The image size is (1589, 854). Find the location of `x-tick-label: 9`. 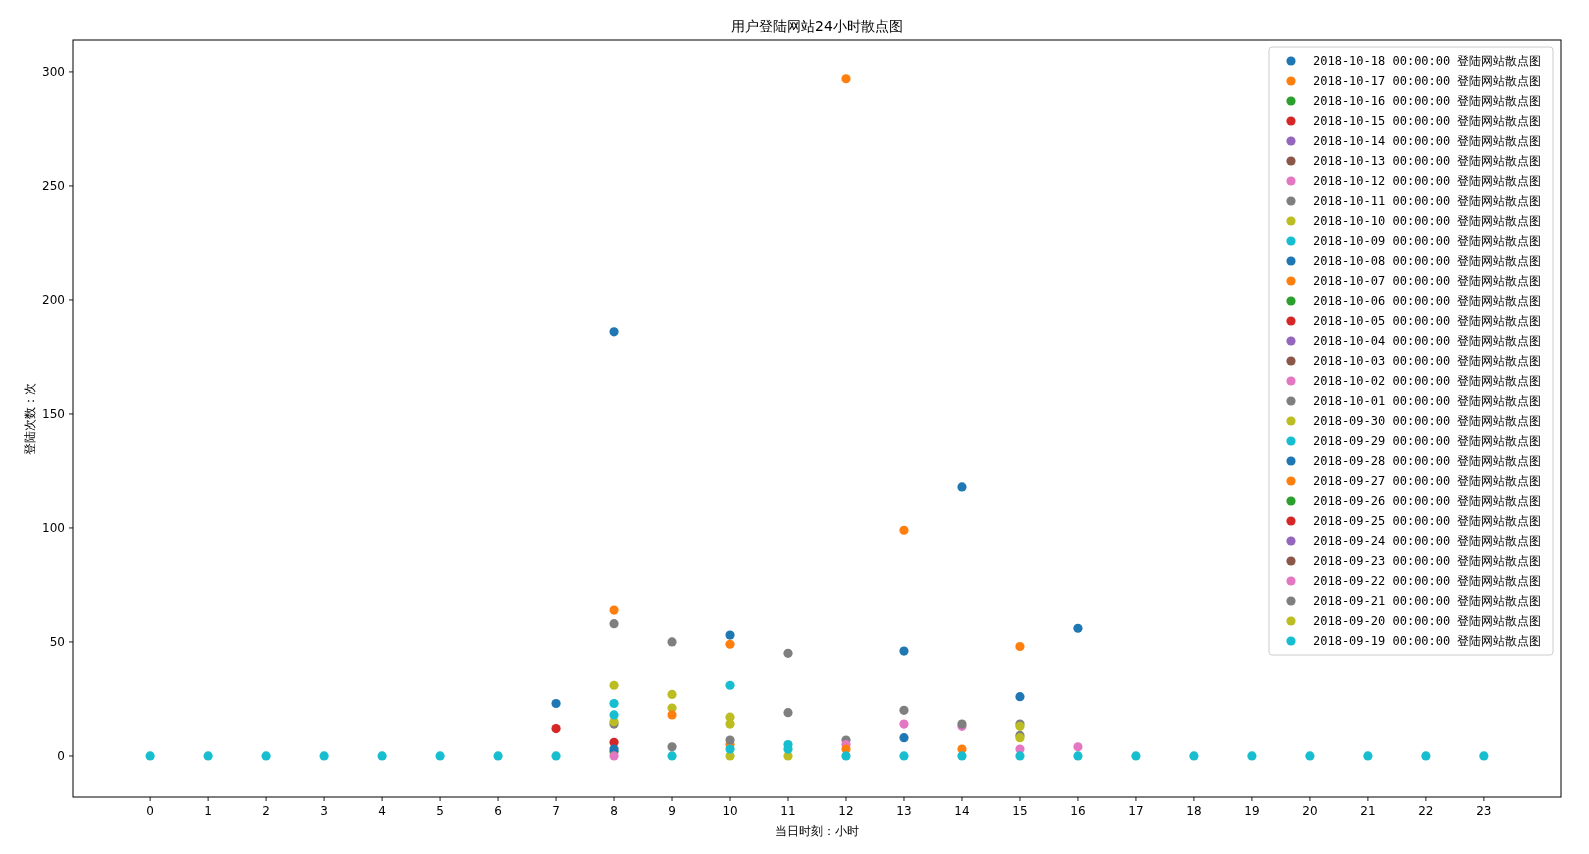

x-tick-label: 9 is located at coordinates (672, 811).